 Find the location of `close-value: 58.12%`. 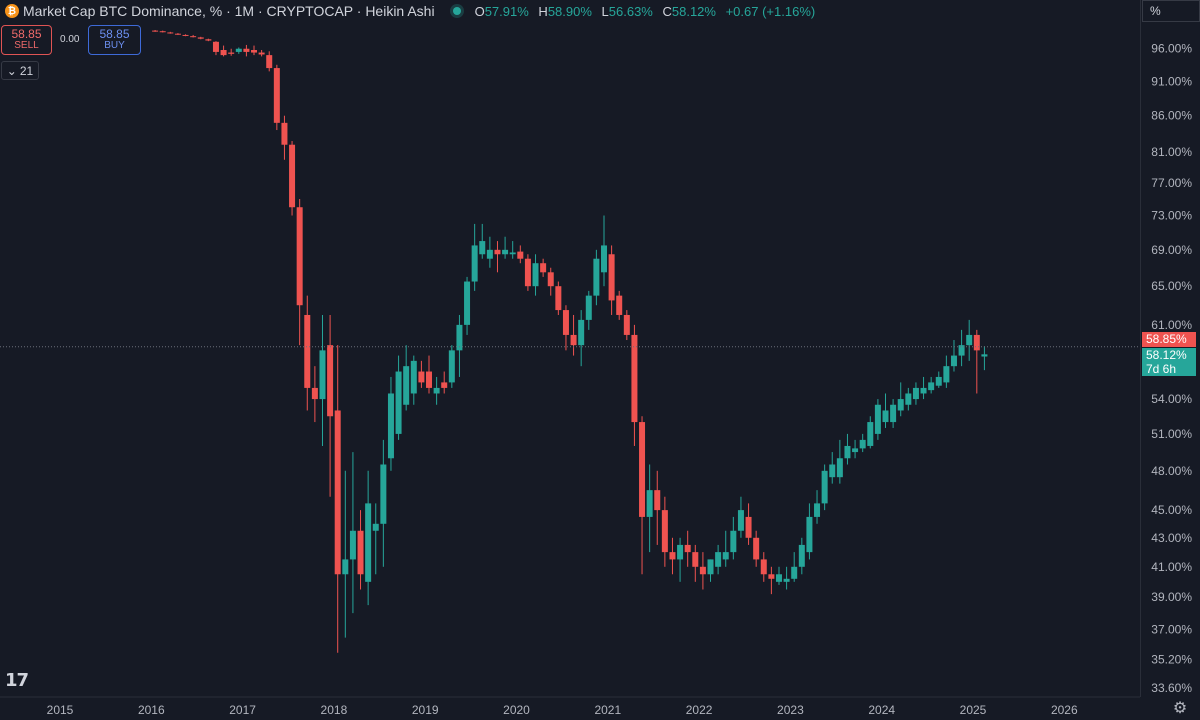

close-value: 58.12% is located at coordinates (693, 11).